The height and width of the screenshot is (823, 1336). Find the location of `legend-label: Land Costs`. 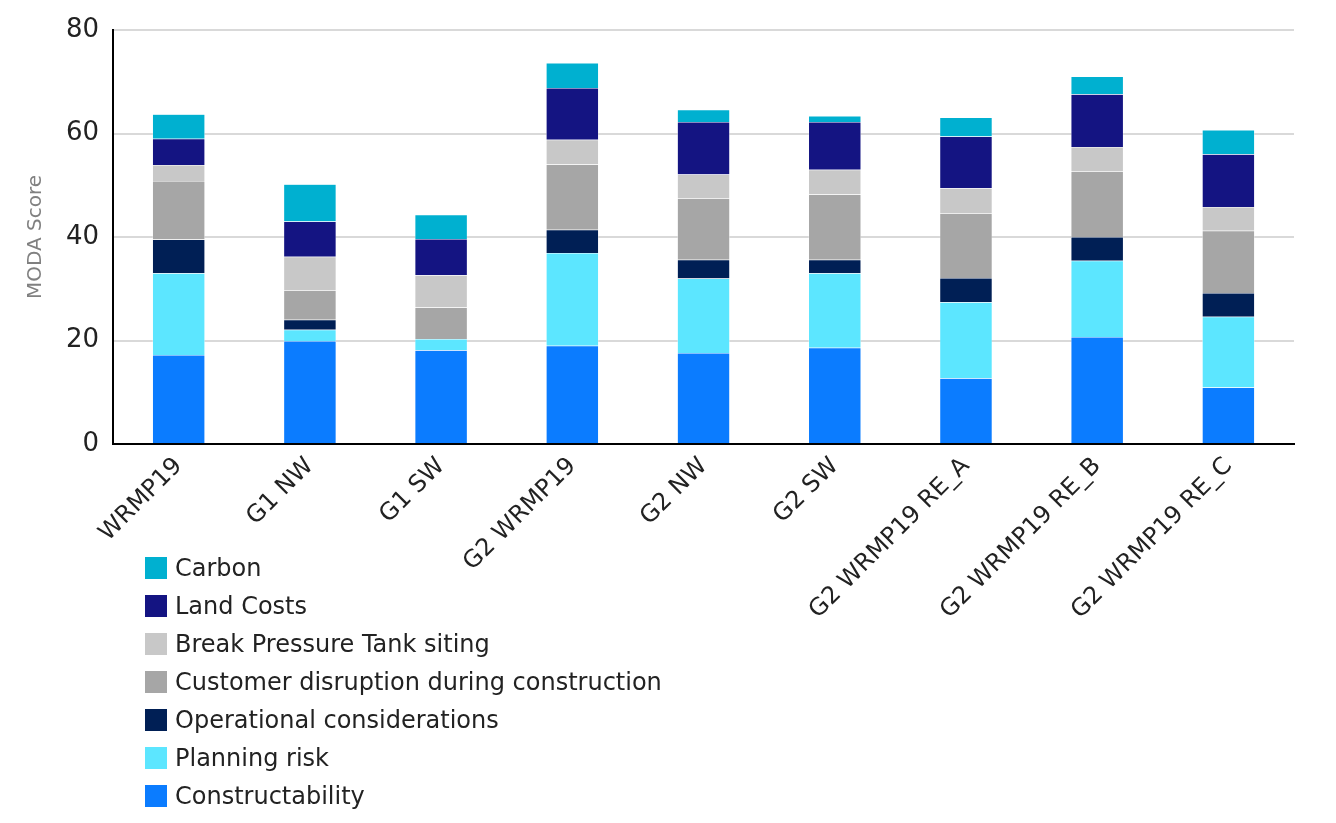

legend-label: Land Costs is located at coordinates (241, 606).